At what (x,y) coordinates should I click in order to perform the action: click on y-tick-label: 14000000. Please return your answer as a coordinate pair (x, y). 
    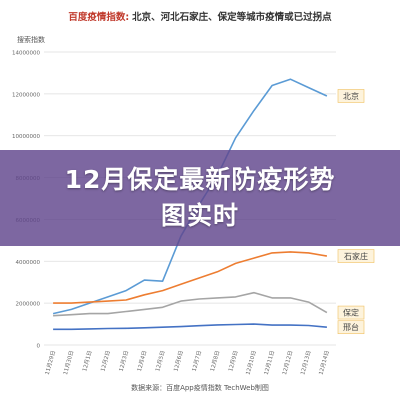
    Looking at the image, I should click on (26, 54).